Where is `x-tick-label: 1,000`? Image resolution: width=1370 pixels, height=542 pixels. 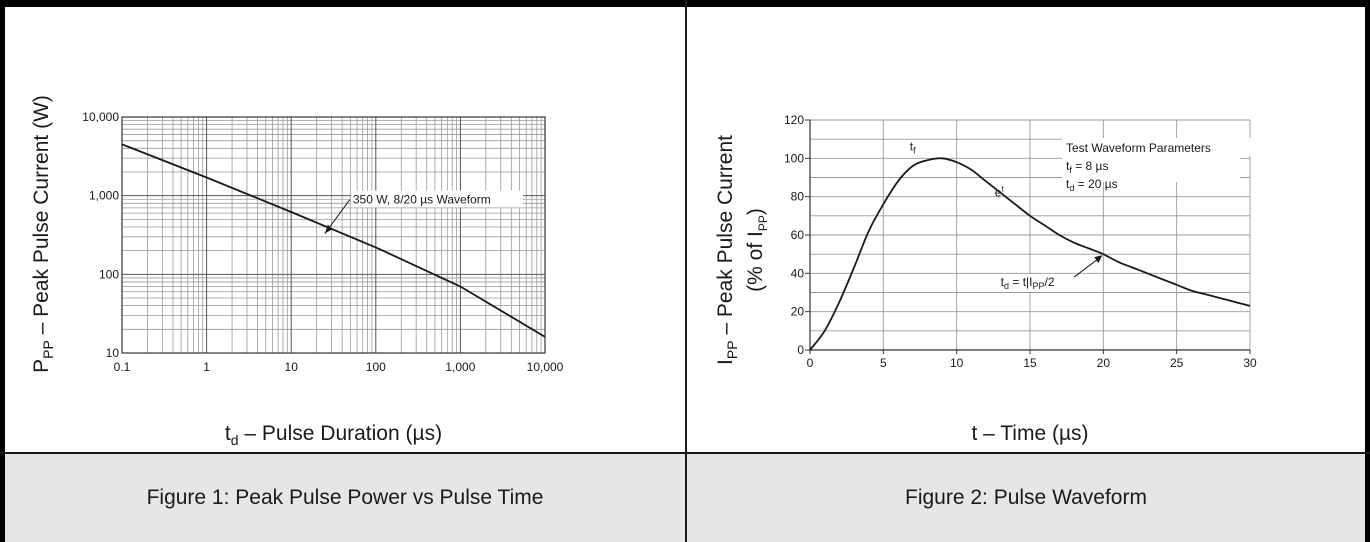
x-tick-label: 1,000 is located at coordinates (460, 367).